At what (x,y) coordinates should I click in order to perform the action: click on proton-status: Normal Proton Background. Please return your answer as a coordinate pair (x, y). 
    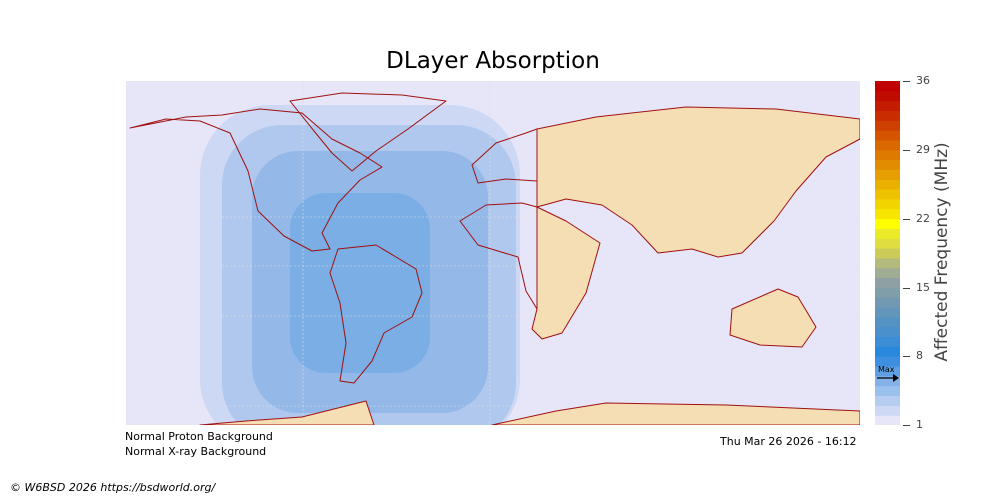
    Looking at the image, I should click on (199, 436).